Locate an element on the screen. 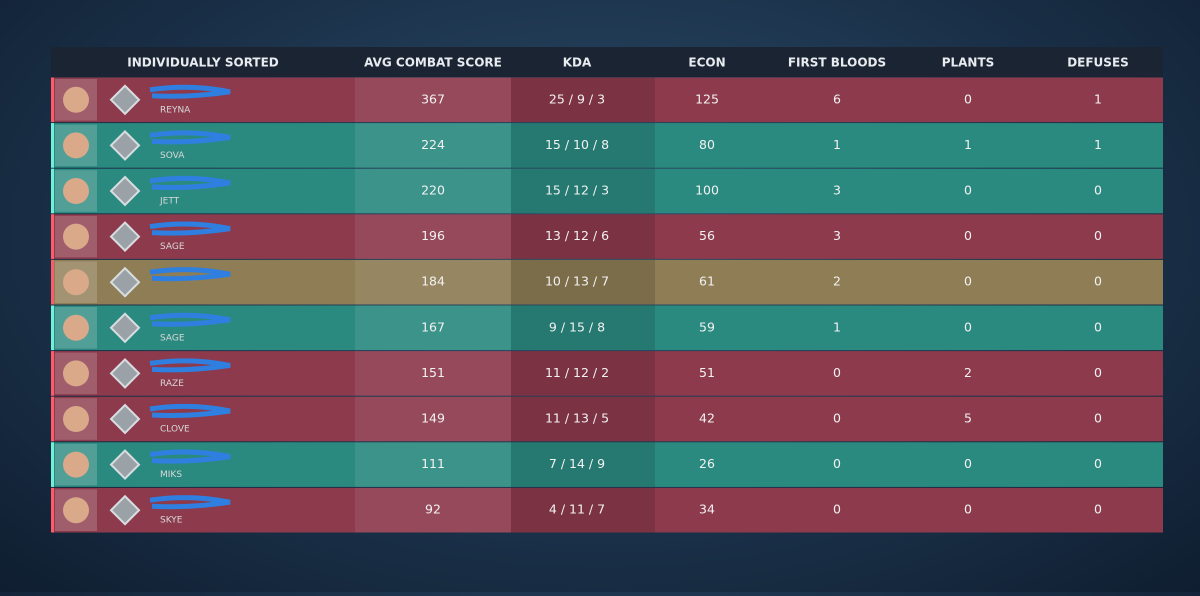 This screenshot has width=1200, height=596. agent-name: MIKS is located at coordinates (171, 475).